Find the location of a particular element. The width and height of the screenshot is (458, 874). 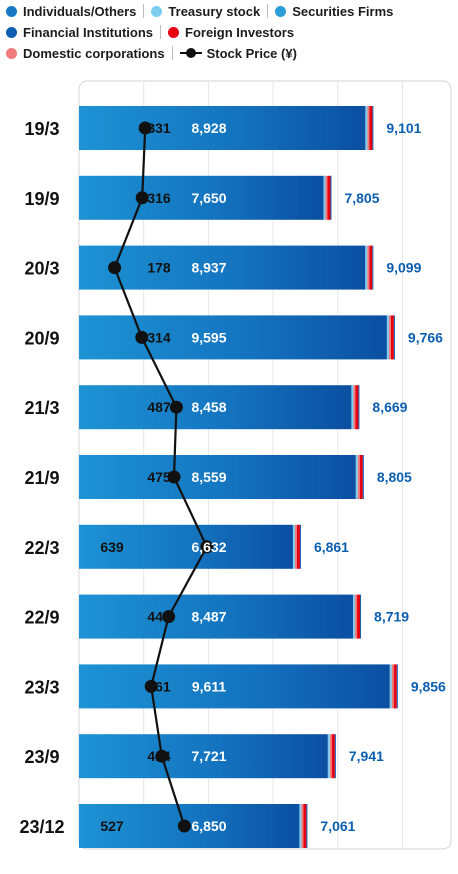

legend-item-domestic-corporations: Domestic corporations is located at coordinates (85, 53).